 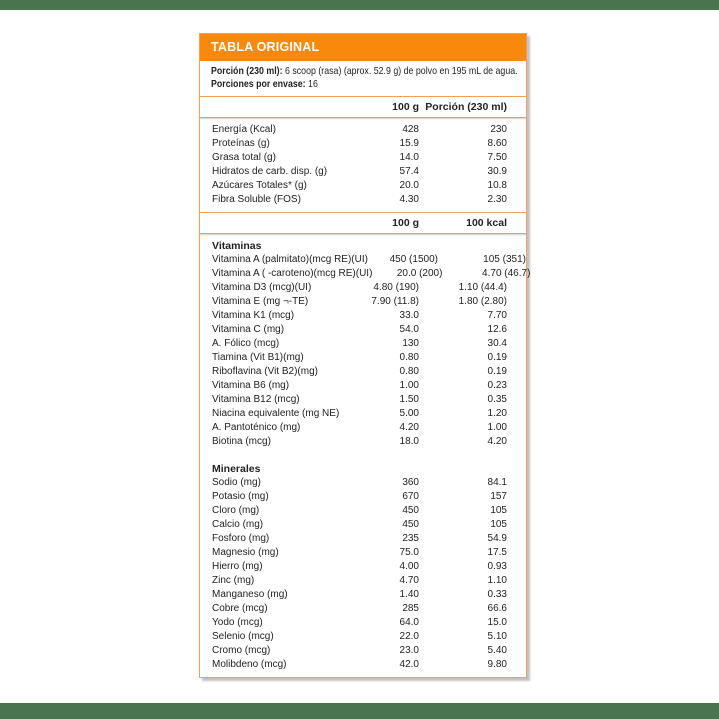 I want to click on row-value-100g: 670, so click(x=410, y=496).